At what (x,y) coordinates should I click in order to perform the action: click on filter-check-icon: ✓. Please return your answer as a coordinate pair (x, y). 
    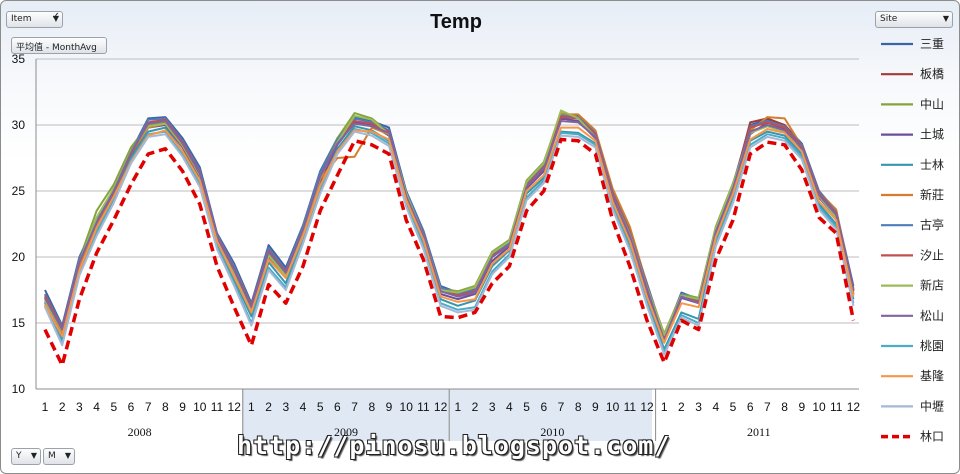
    Looking at the image, I should click on (55, 16).